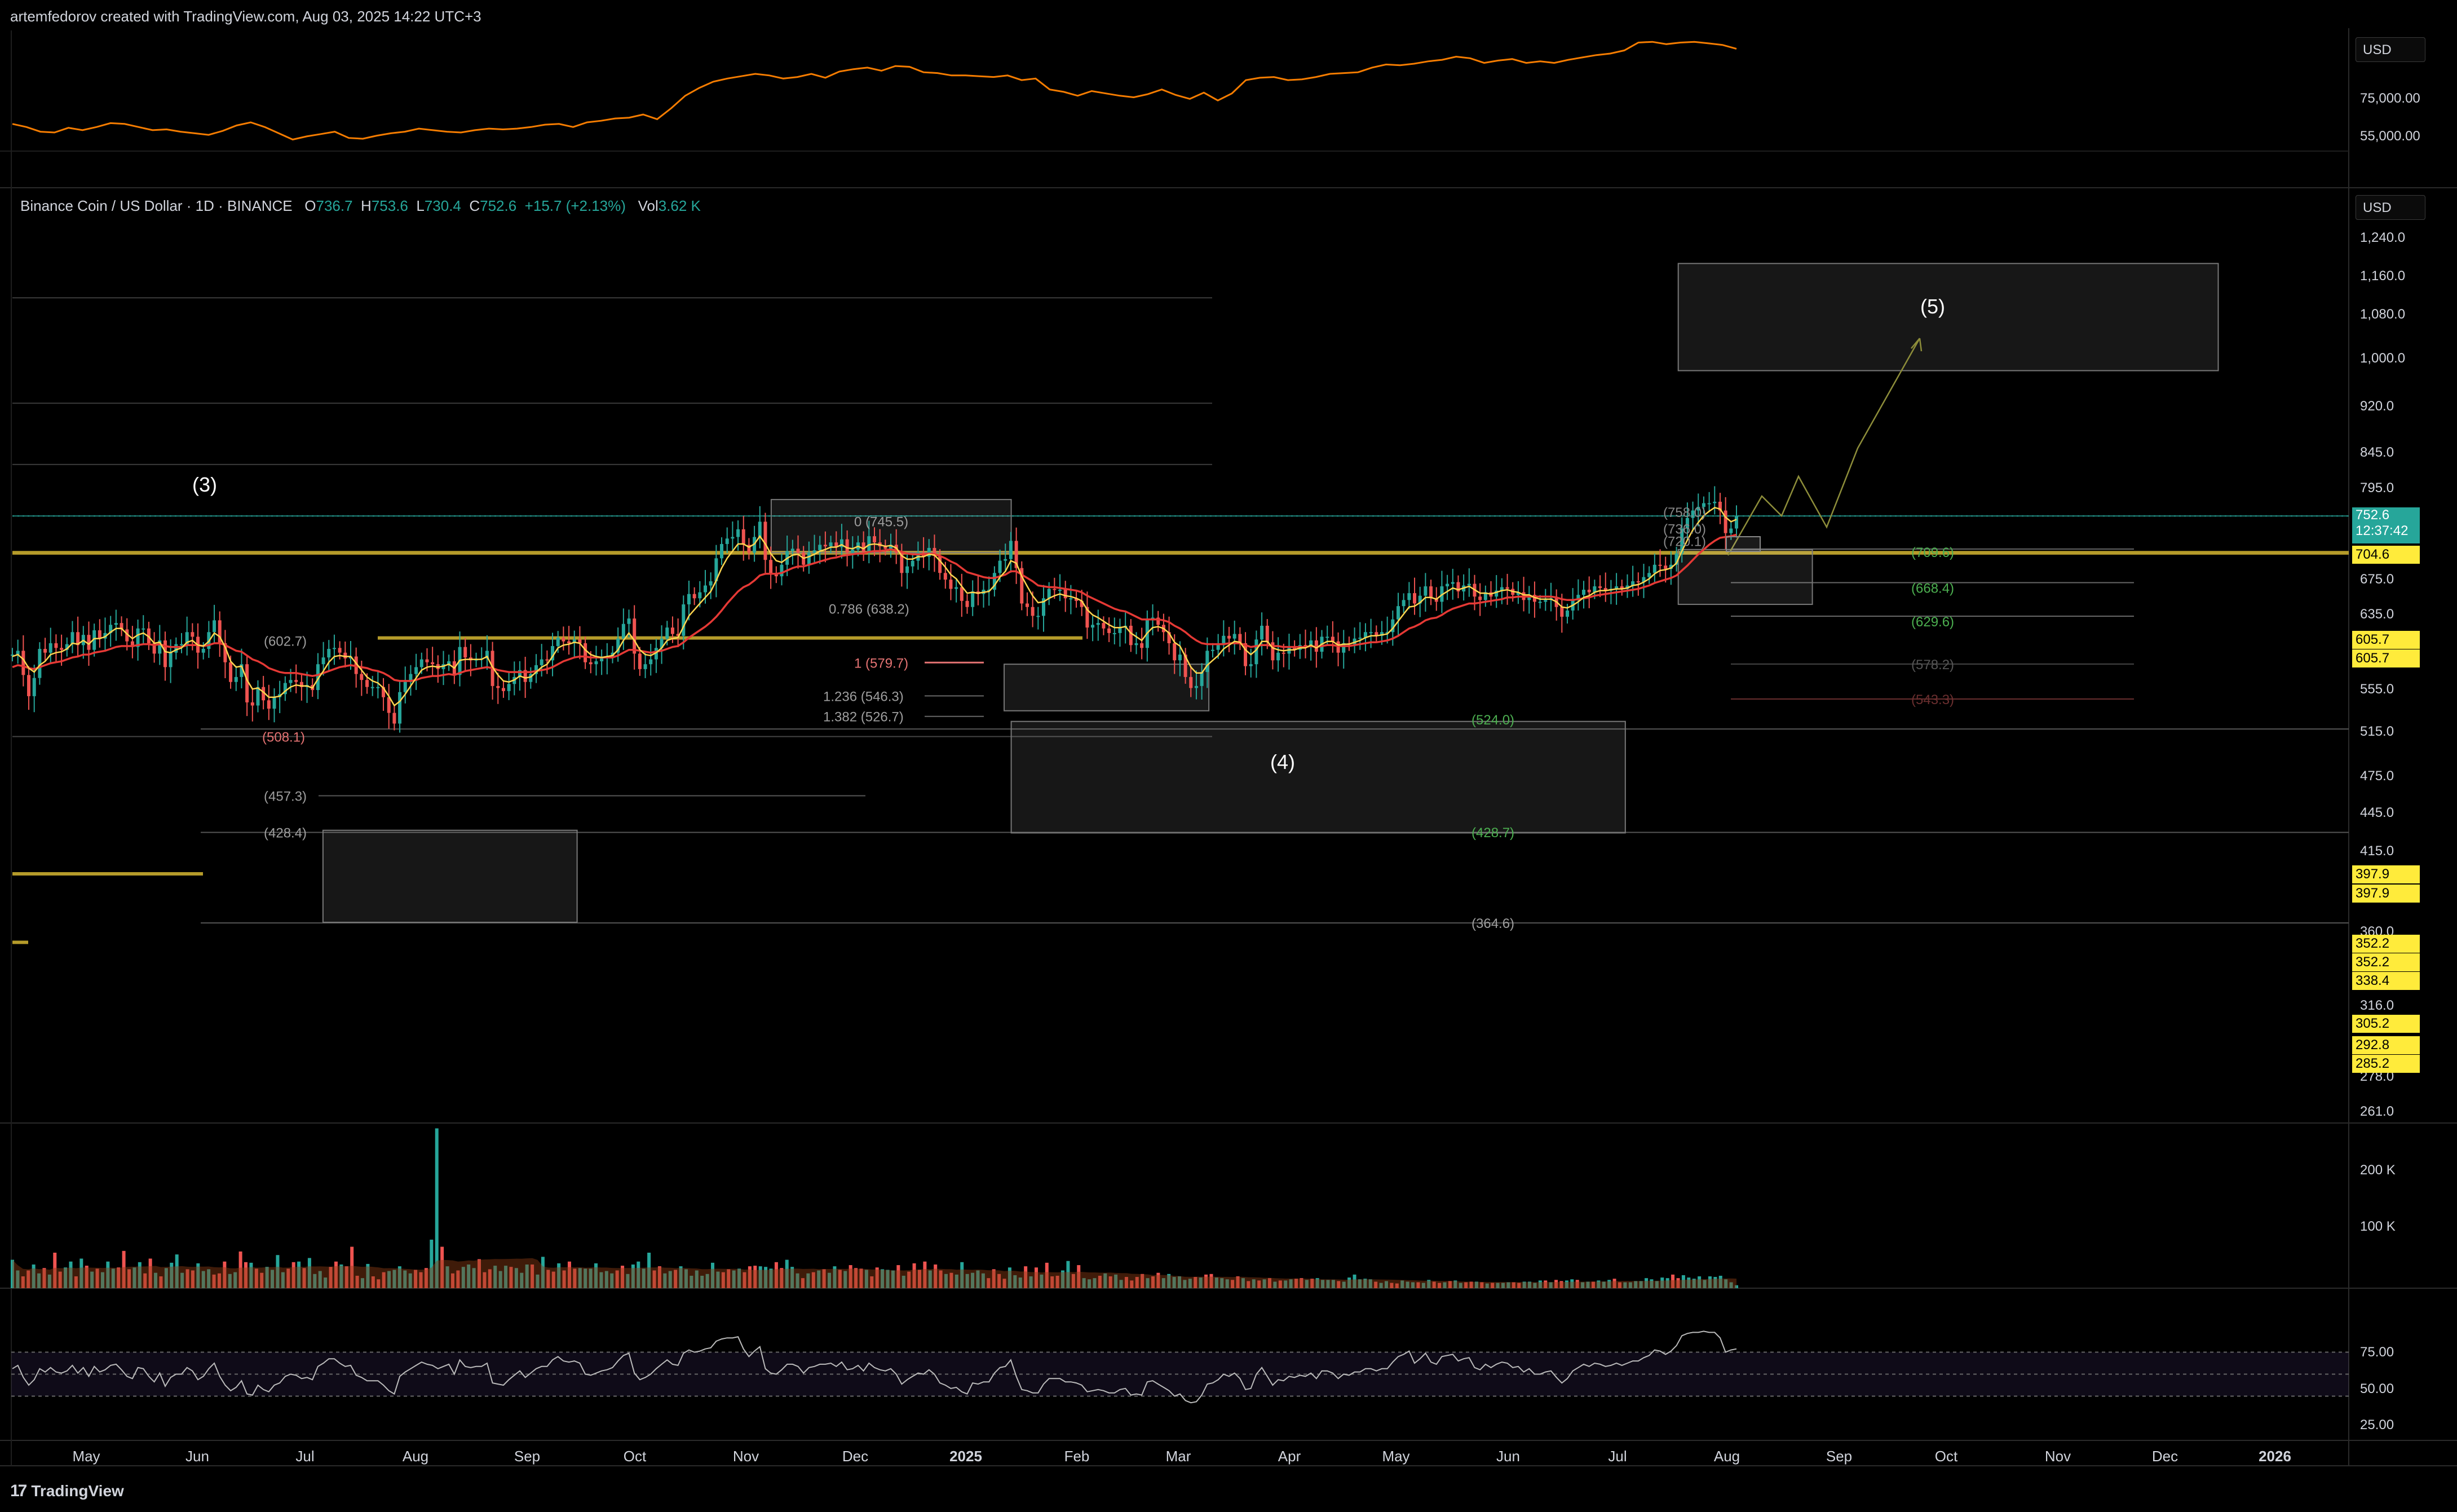 The width and height of the screenshot is (2457, 1512). What do you see at coordinates (2383, 237) in the screenshot?
I see `price-axis-tick: 1,240.0` at bounding box center [2383, 237].